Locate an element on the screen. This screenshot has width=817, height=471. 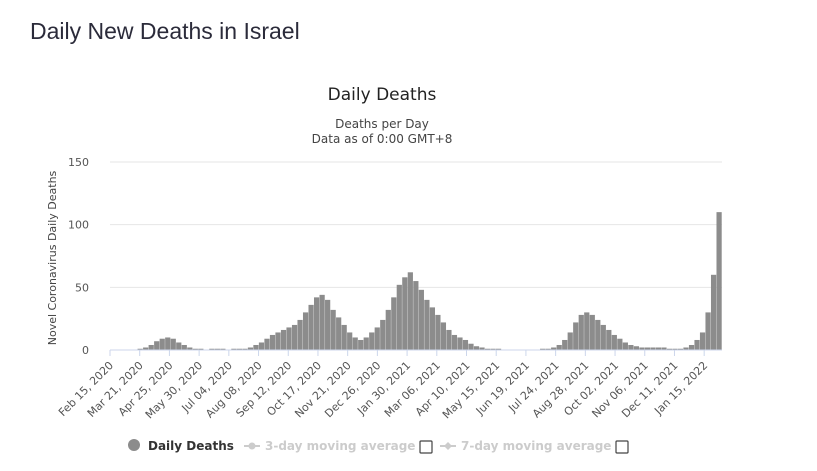
legend-checkbox-7-day is located at coordinates (622, 447).